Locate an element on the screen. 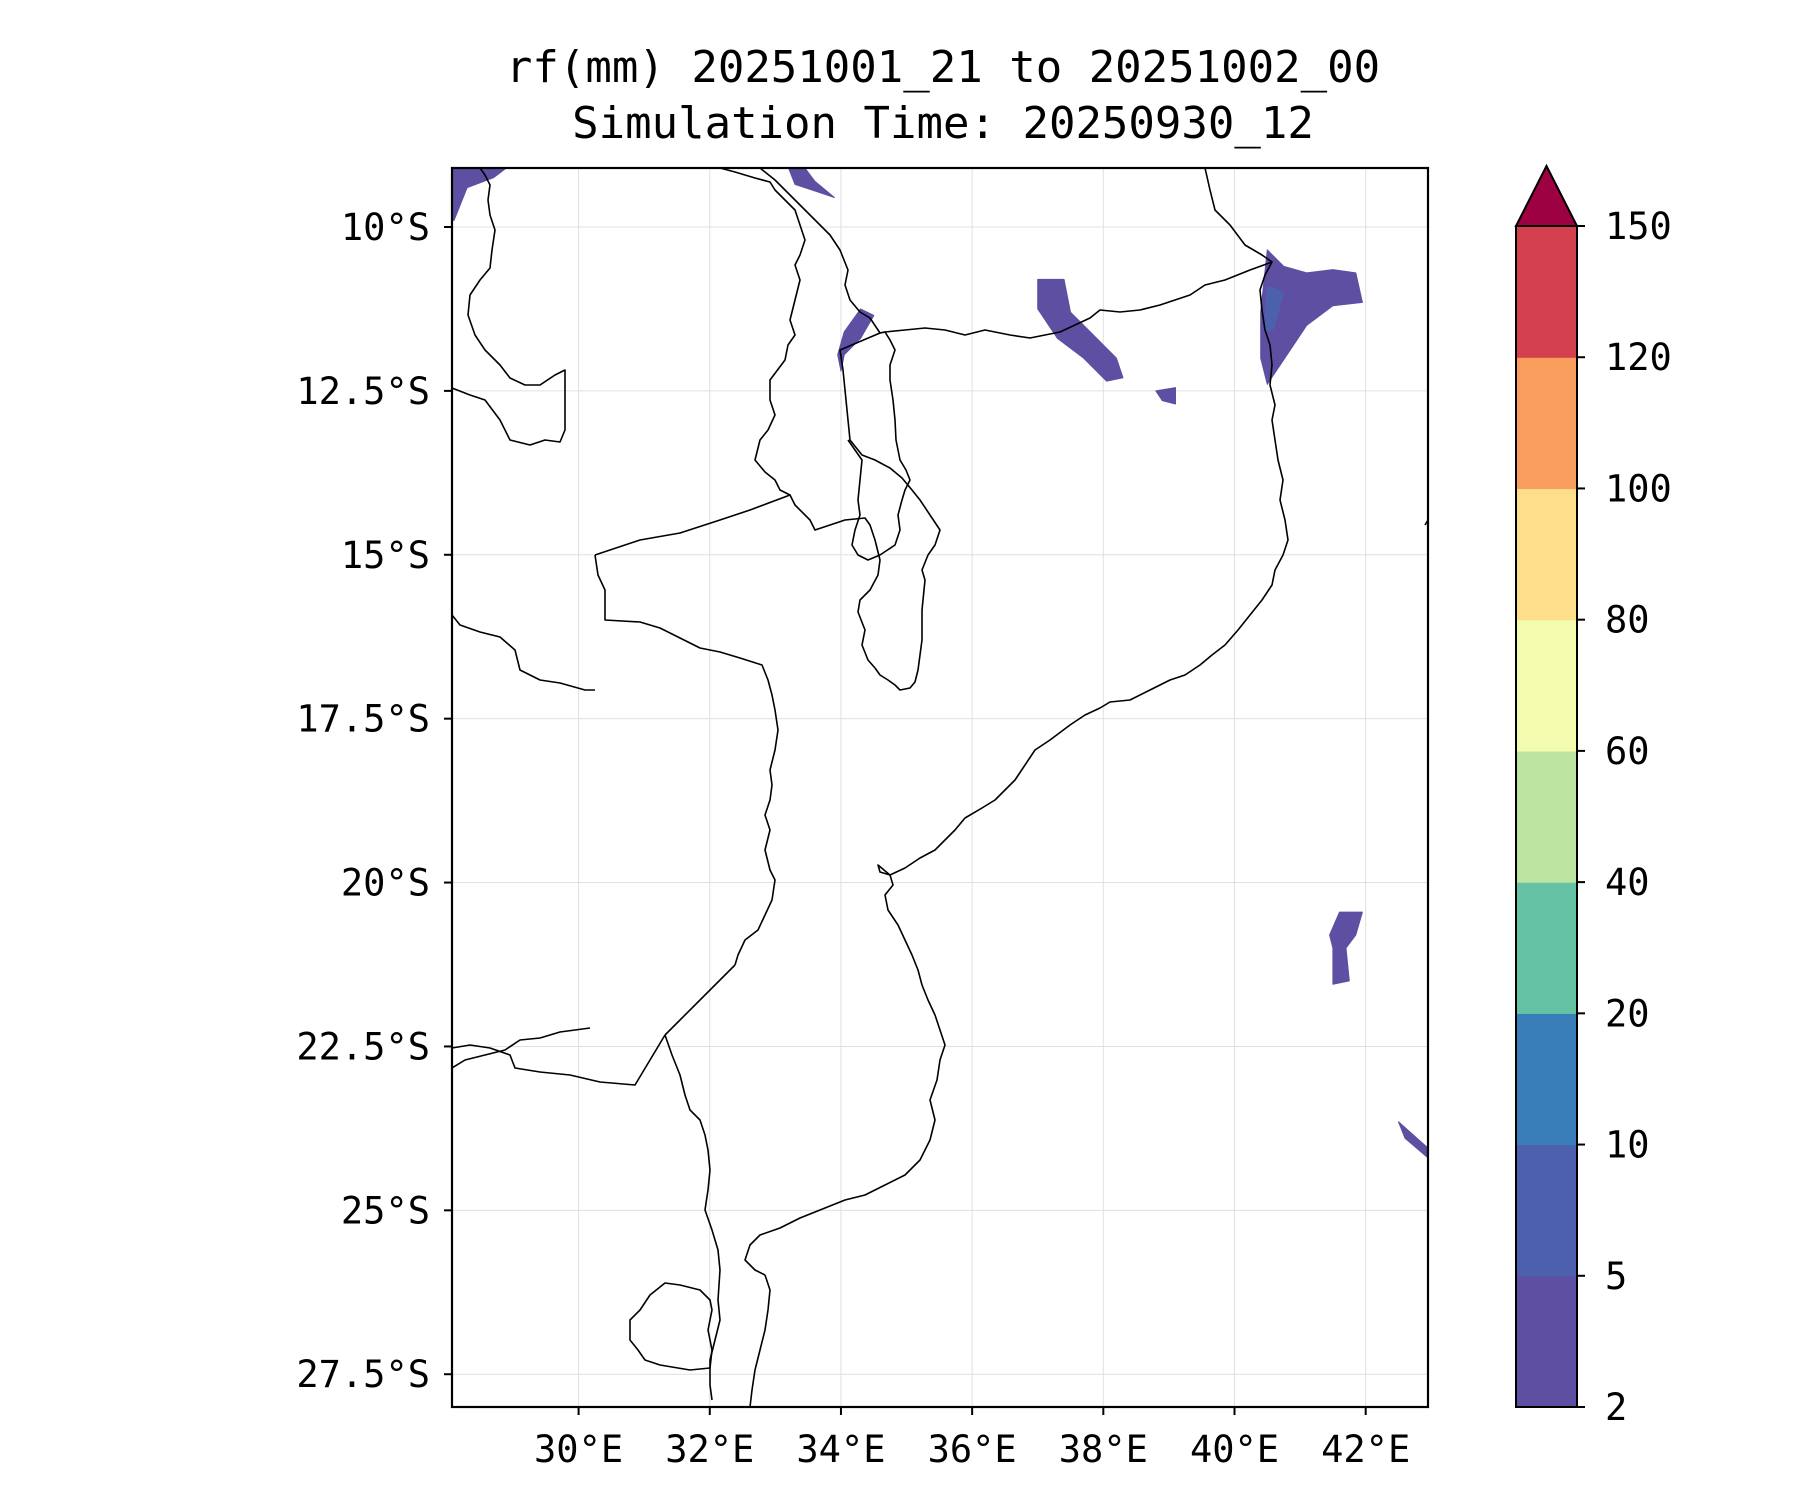 Image resolution: width=1800 pixels, height=1500 pixels. rain-area-niassa-small is located at coordinates (1165, 396).